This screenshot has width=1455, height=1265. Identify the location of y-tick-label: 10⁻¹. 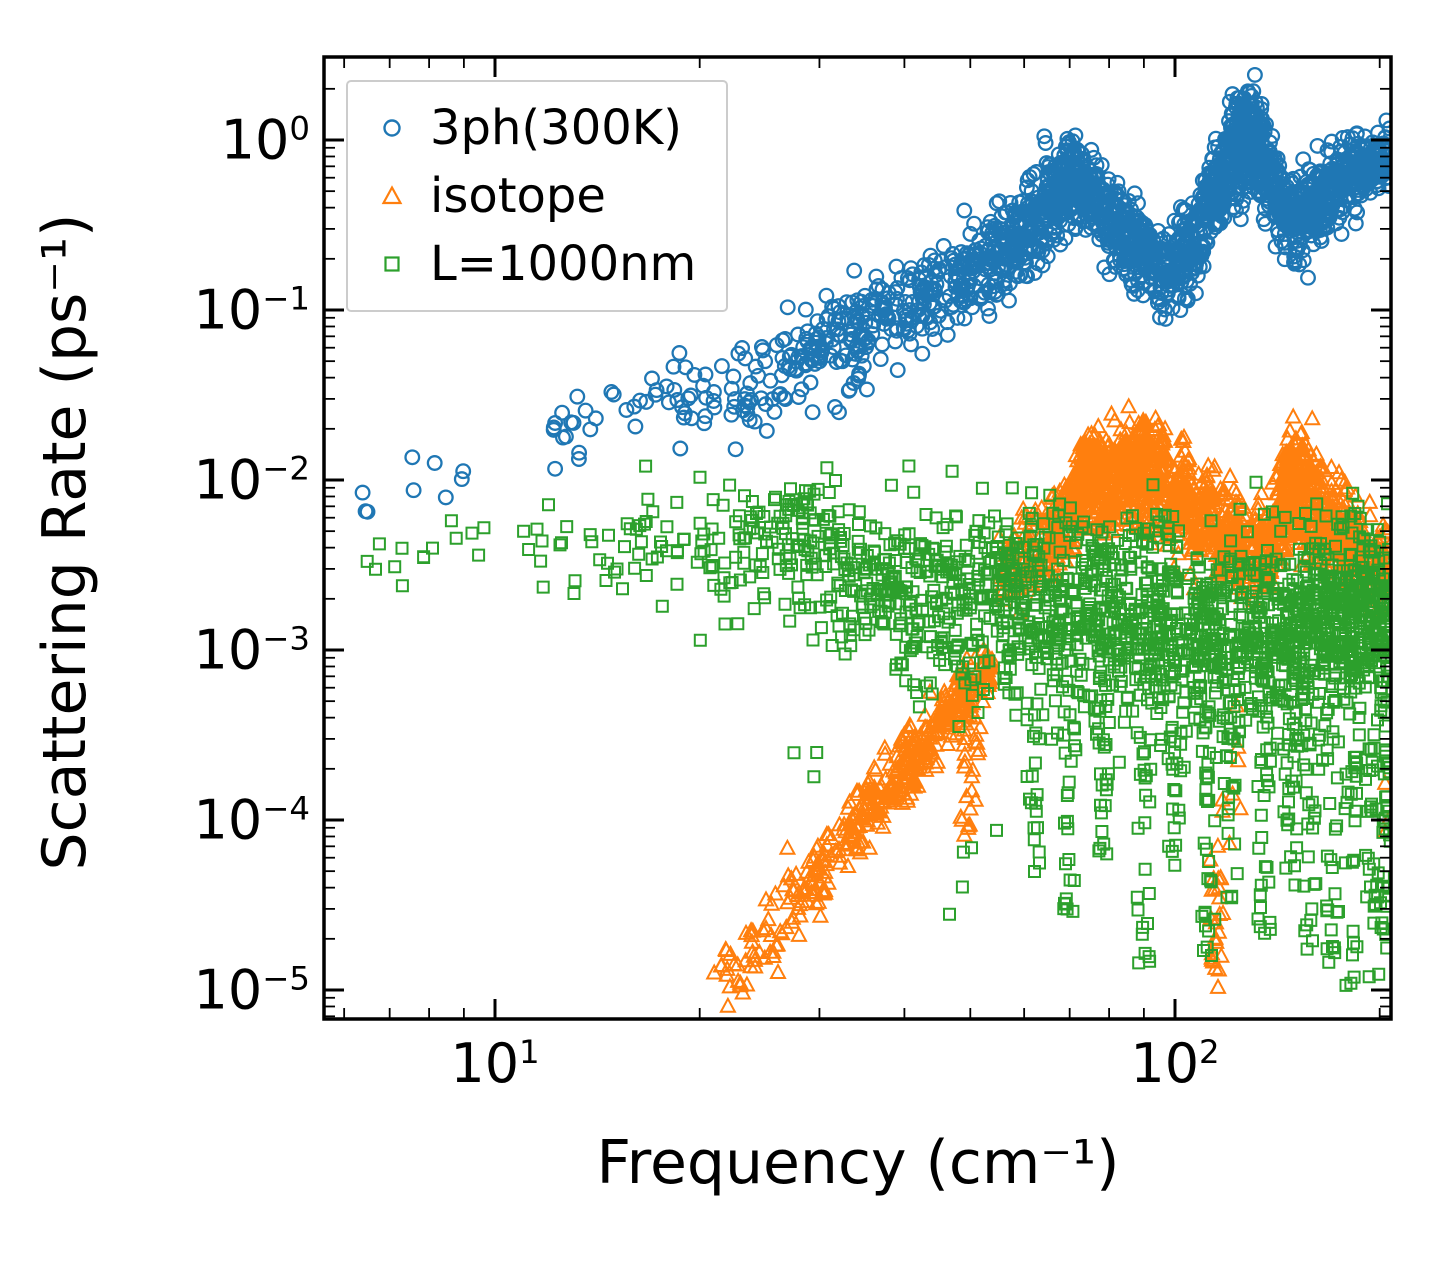
(251, 310).